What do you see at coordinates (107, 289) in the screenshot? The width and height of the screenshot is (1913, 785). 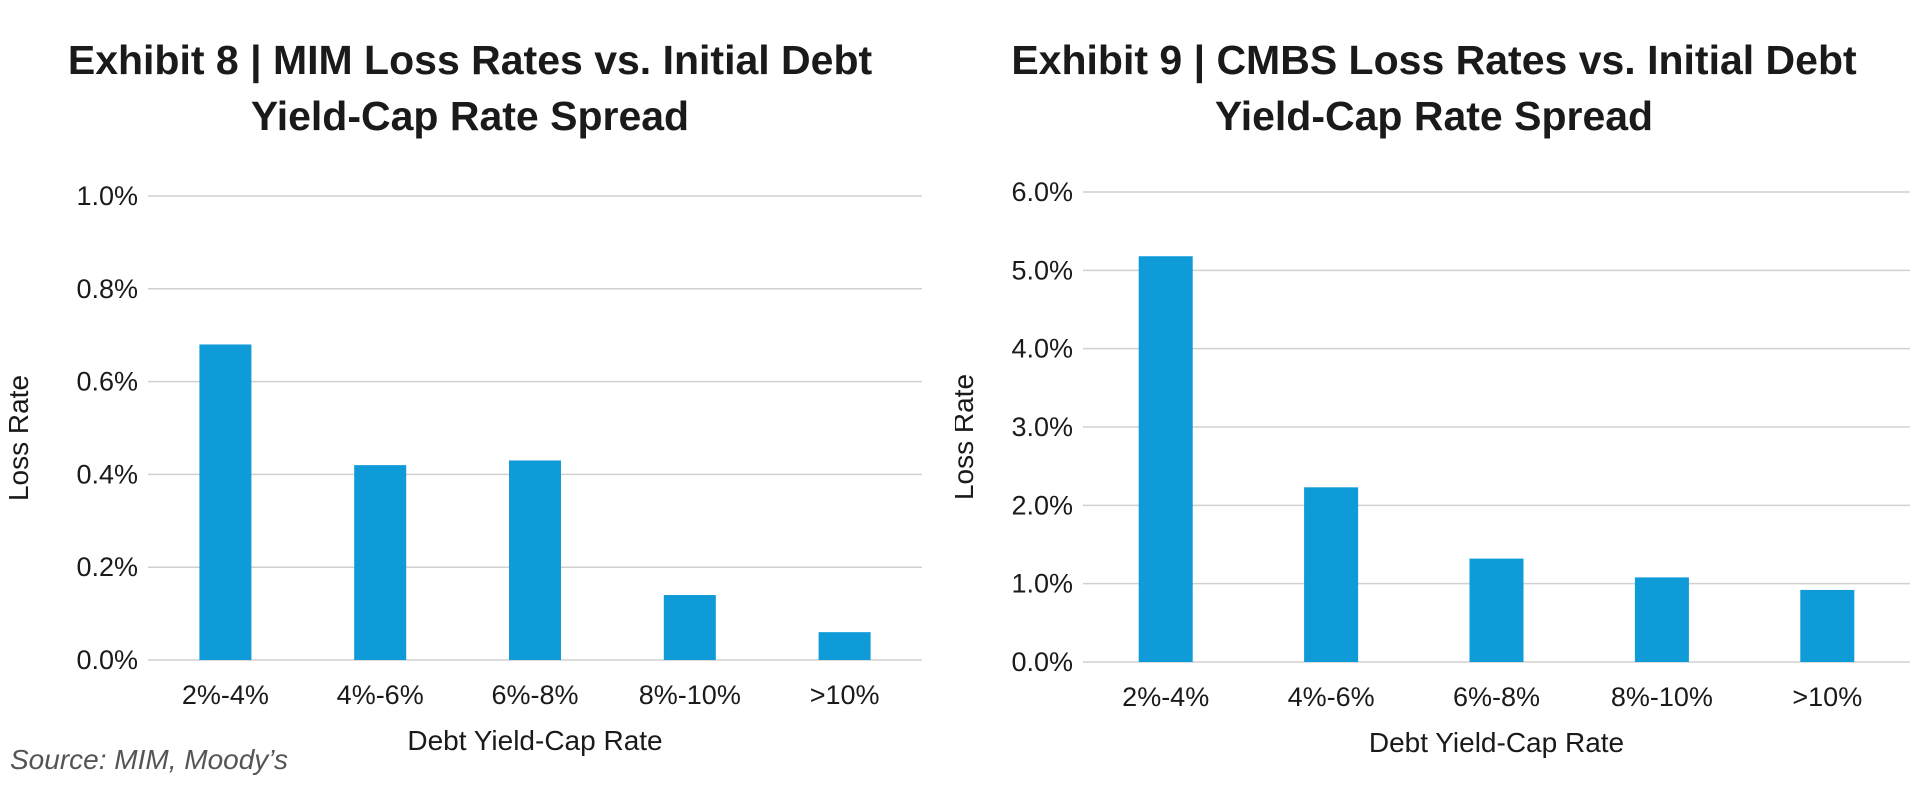 I see `y-tick-label: 0.8%` at bounding box center [107, 289].